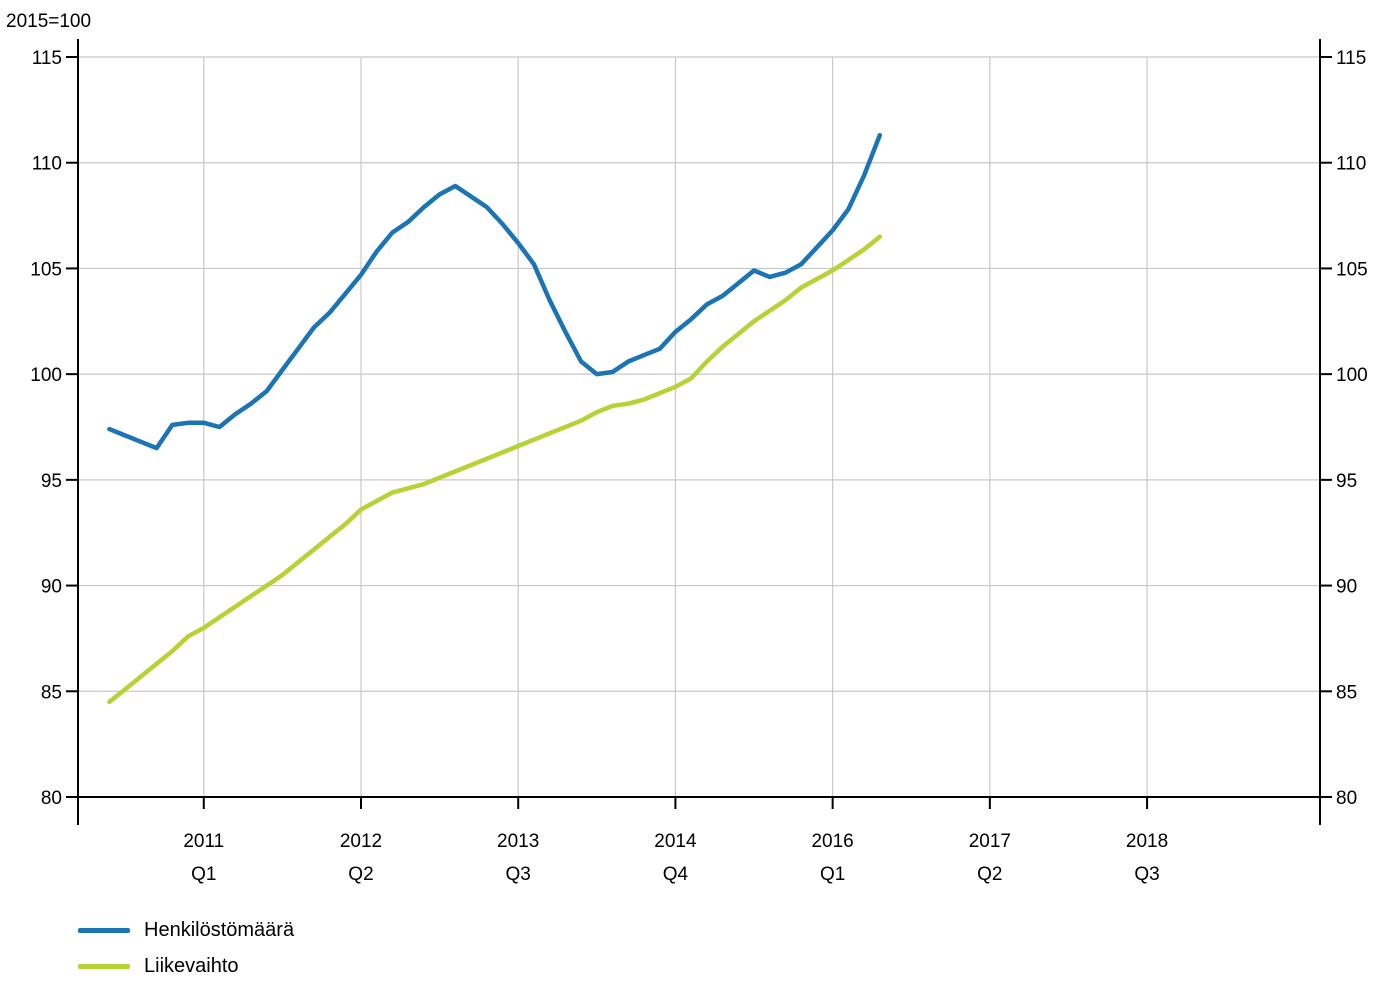 The height and width of the screenshot is (984, 1389). I want to click on x-tick-label-year: 2011, so click(203, 841).